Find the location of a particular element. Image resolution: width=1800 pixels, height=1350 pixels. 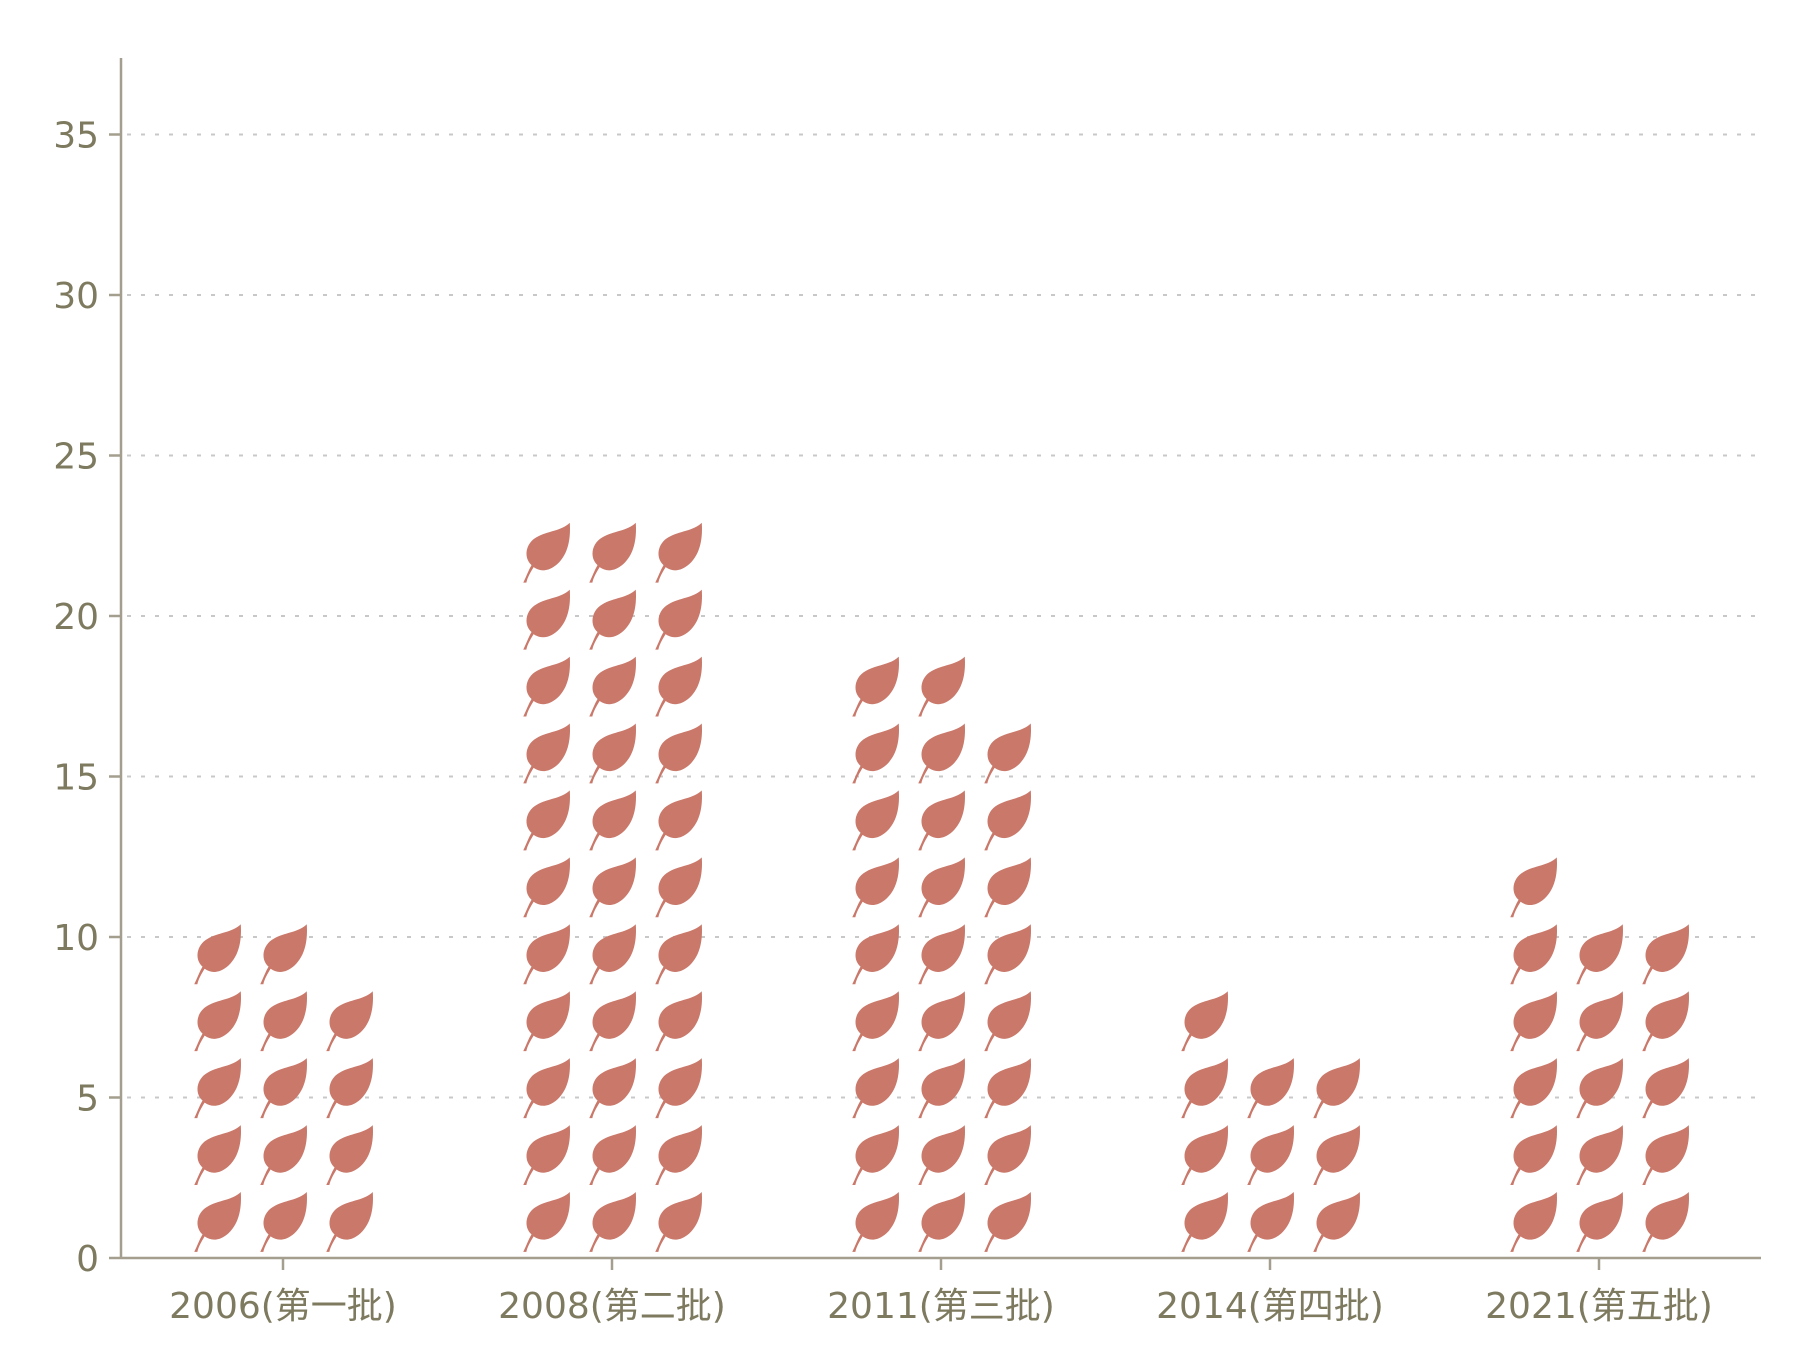

y-tick-label: 20 is located at coordinates (76, 617).